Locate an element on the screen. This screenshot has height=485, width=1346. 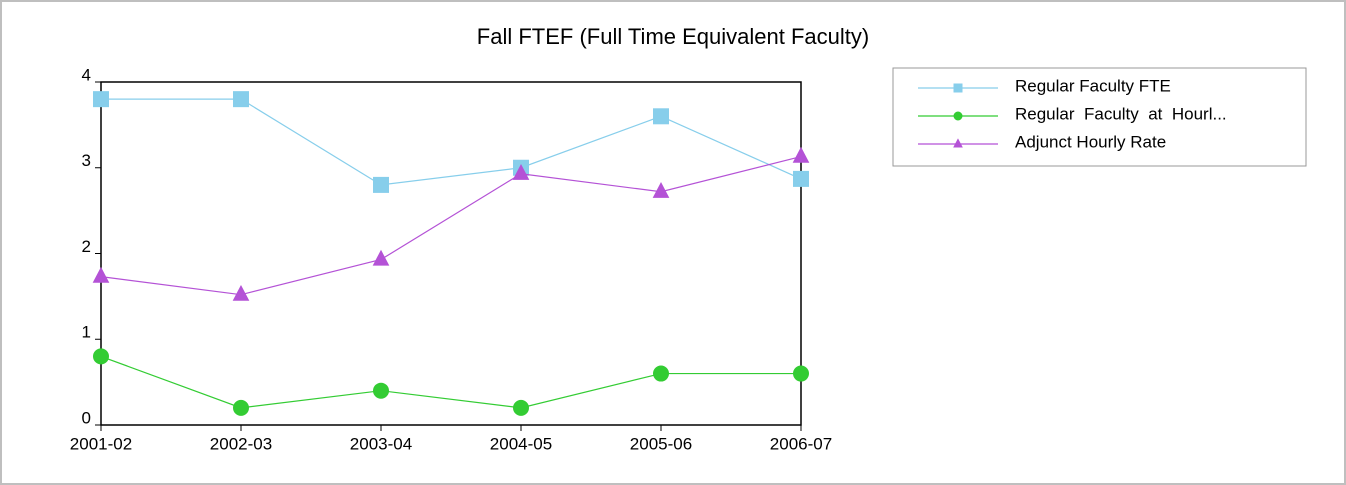
x-tick-label: 2002-03 is located at coordinates (241, 443).